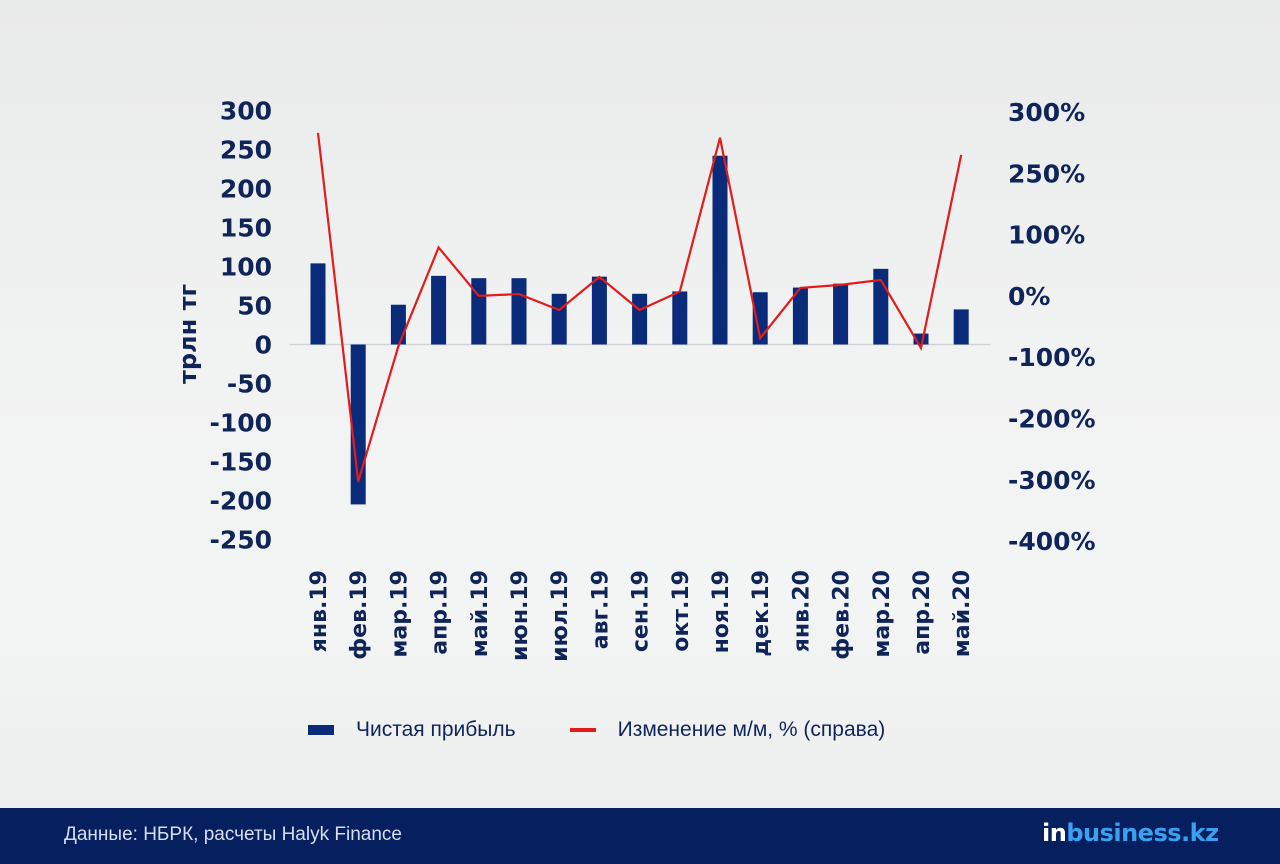 The width and height of the screenshot is (1280, 864). Describe the element at coordinates (246, 111) in the screenshot. I see `left-axis-tick: 300` at that location.